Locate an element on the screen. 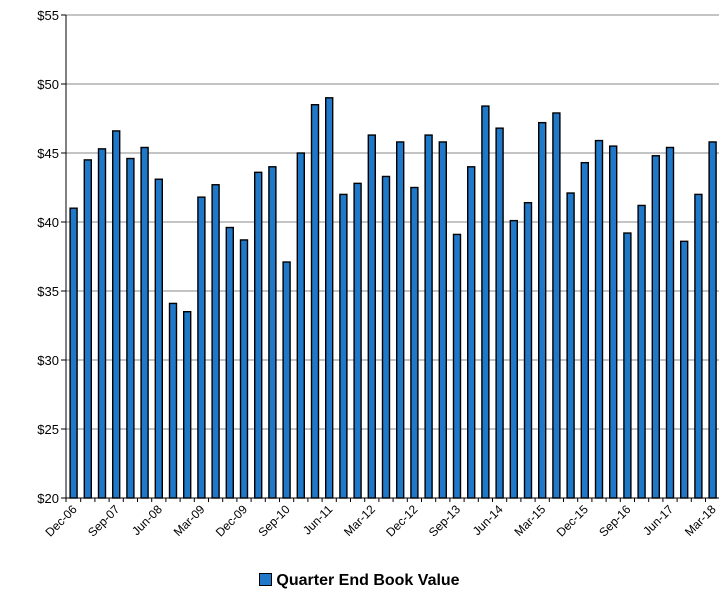  x-tick-label: Sep-07 is located at coordinates (103, 520).